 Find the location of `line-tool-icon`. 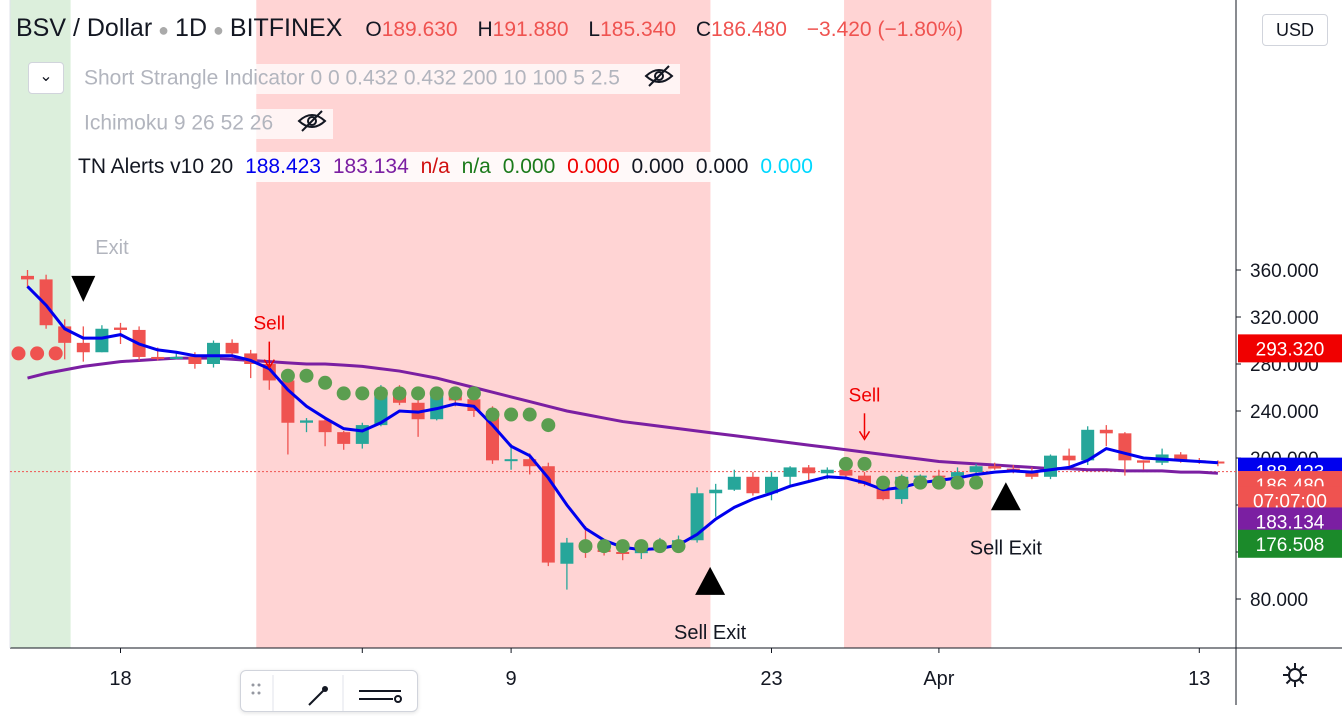

line-tool-icon is located at coordinates (380, 696).